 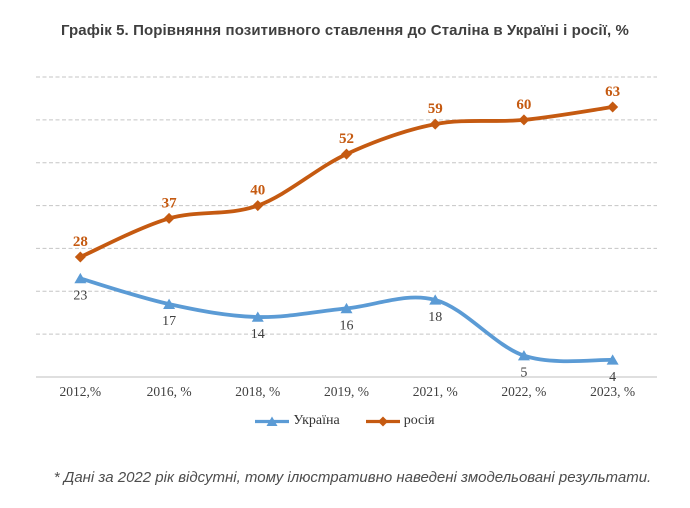 I want to click on legend-label-russia: росія, so click(x=419, y=420).